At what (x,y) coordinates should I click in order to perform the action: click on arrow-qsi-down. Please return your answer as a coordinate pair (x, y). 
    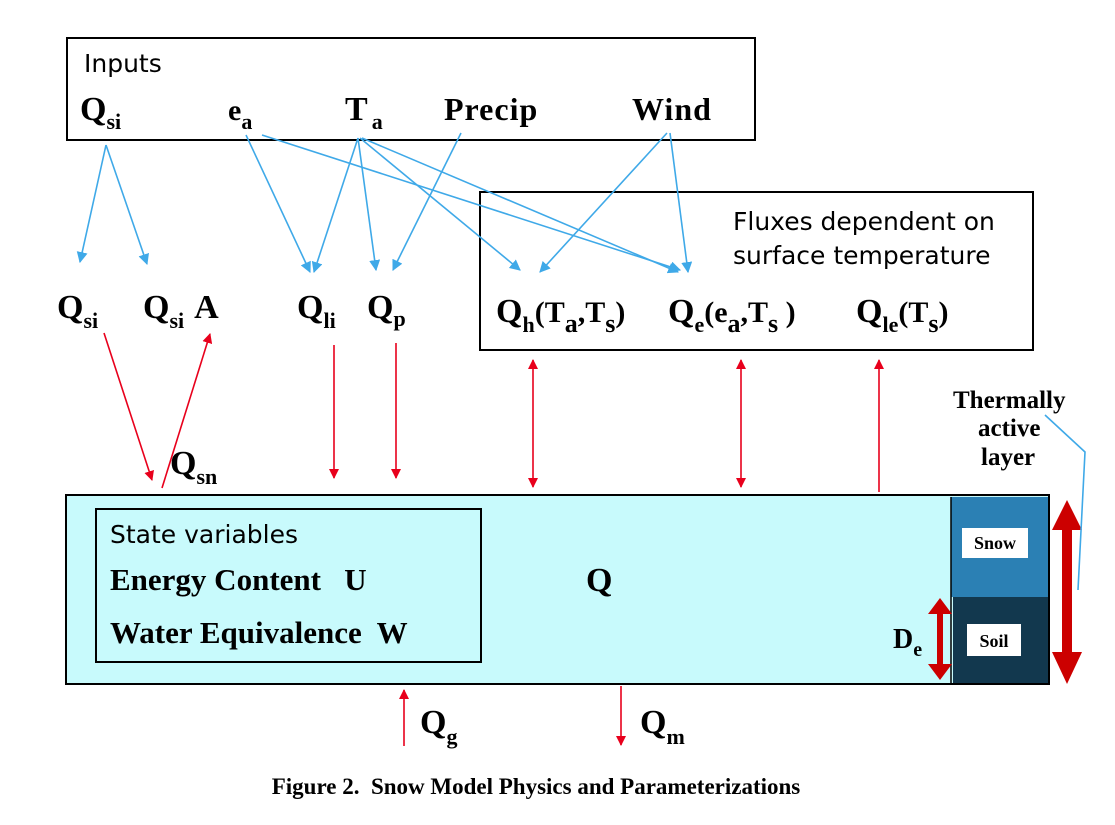
    Looking at the image, I should click on (128, 406).